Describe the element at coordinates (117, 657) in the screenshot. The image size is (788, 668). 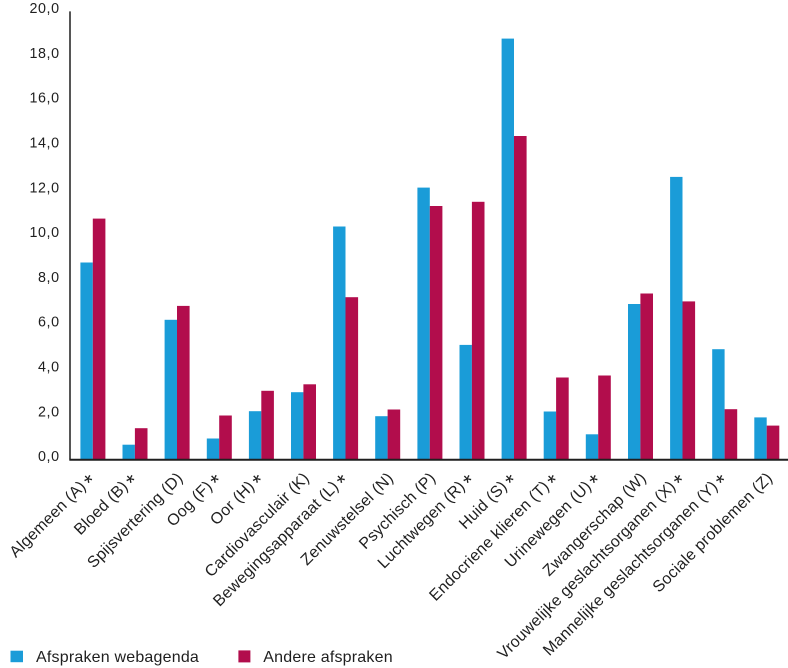
I see `svg-text: Afspraken webagenda` at that location.